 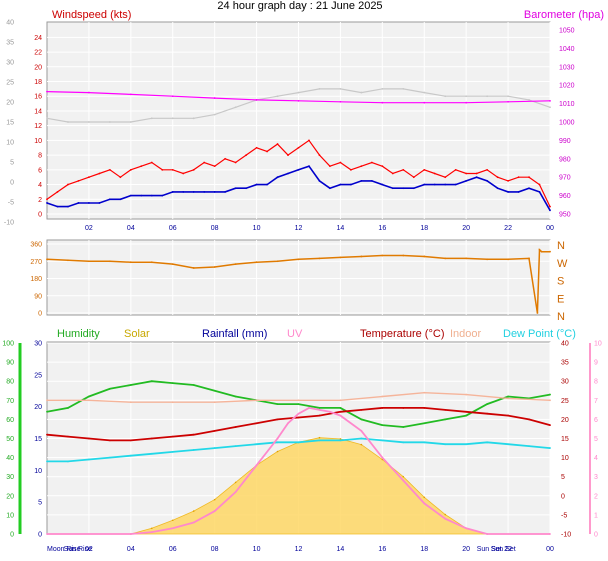 I want to click on compass-label: N, so click(x=561, y=317).